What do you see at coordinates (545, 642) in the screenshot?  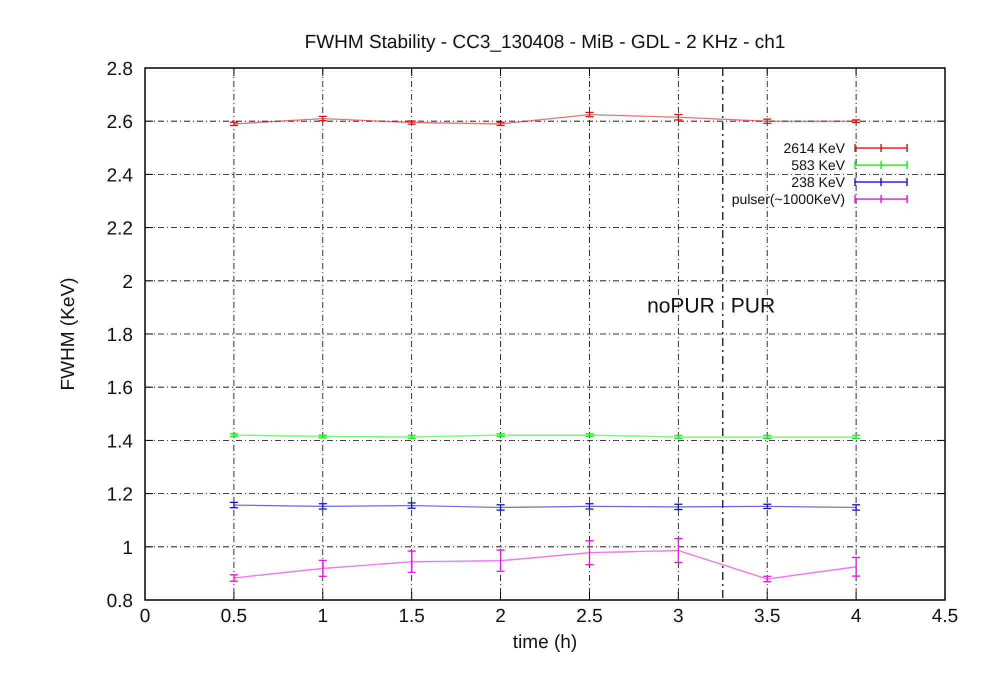 I see `x-axis-title: time (h)` at bounding box center [545, 642].